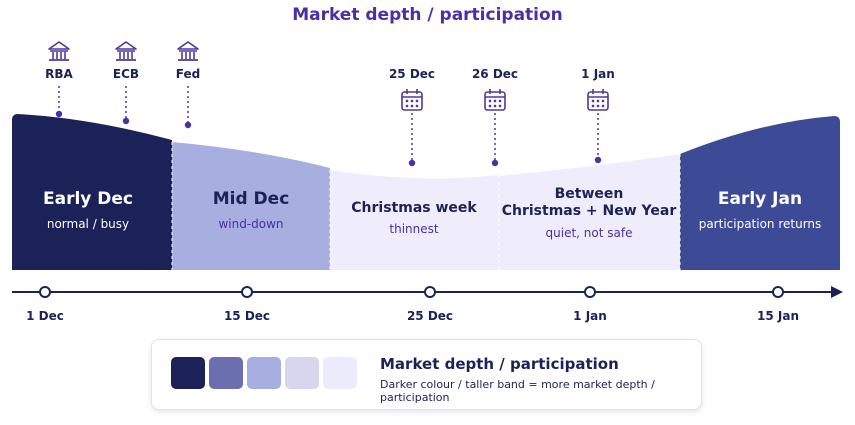 Image resolution: width=855 pixels, height=425 pixels. I want to click on period-description: thinnest, so click(413, 229).